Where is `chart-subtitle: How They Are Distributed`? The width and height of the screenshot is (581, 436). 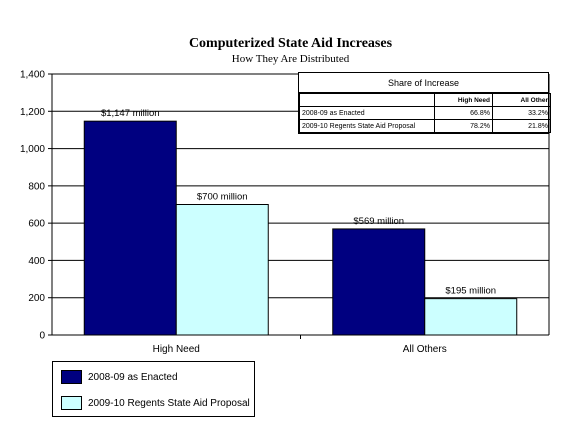
chart-subtitle: How They Are Distributed is located at coordinates (290, 59).